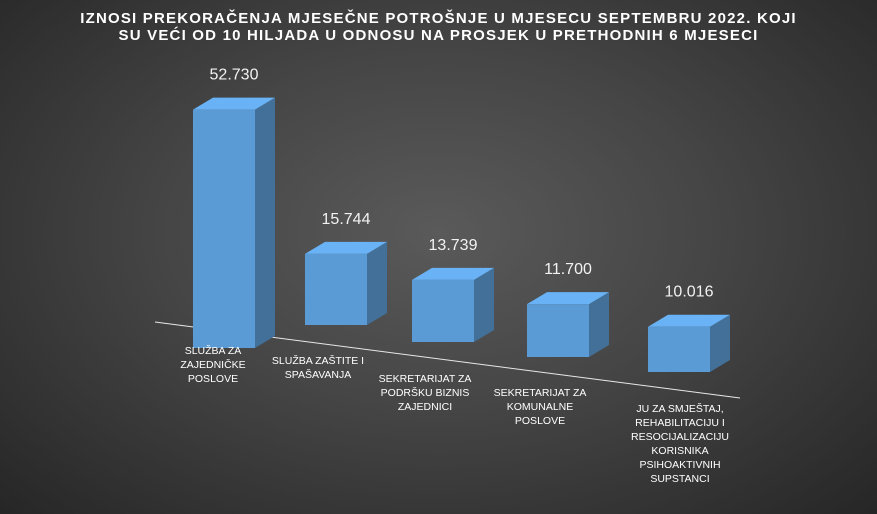 Image resolution: width=877 pixels, height=514 pixels. What do you see at coordinates (318, 368) in the screenshot?
I see `category-label: SLUŽBA ZAŠTITE I SPAŠAVANJA` at bounding box center [318, 368].